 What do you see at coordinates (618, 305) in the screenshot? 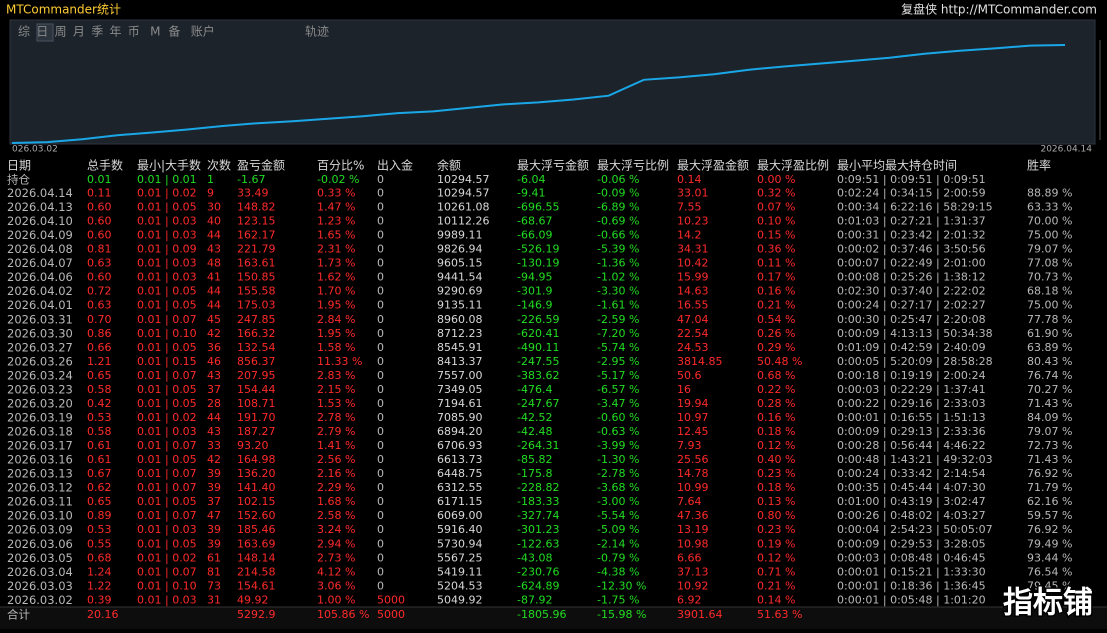
I see `cell: -1.61 %` at bounding box center [618, 305].